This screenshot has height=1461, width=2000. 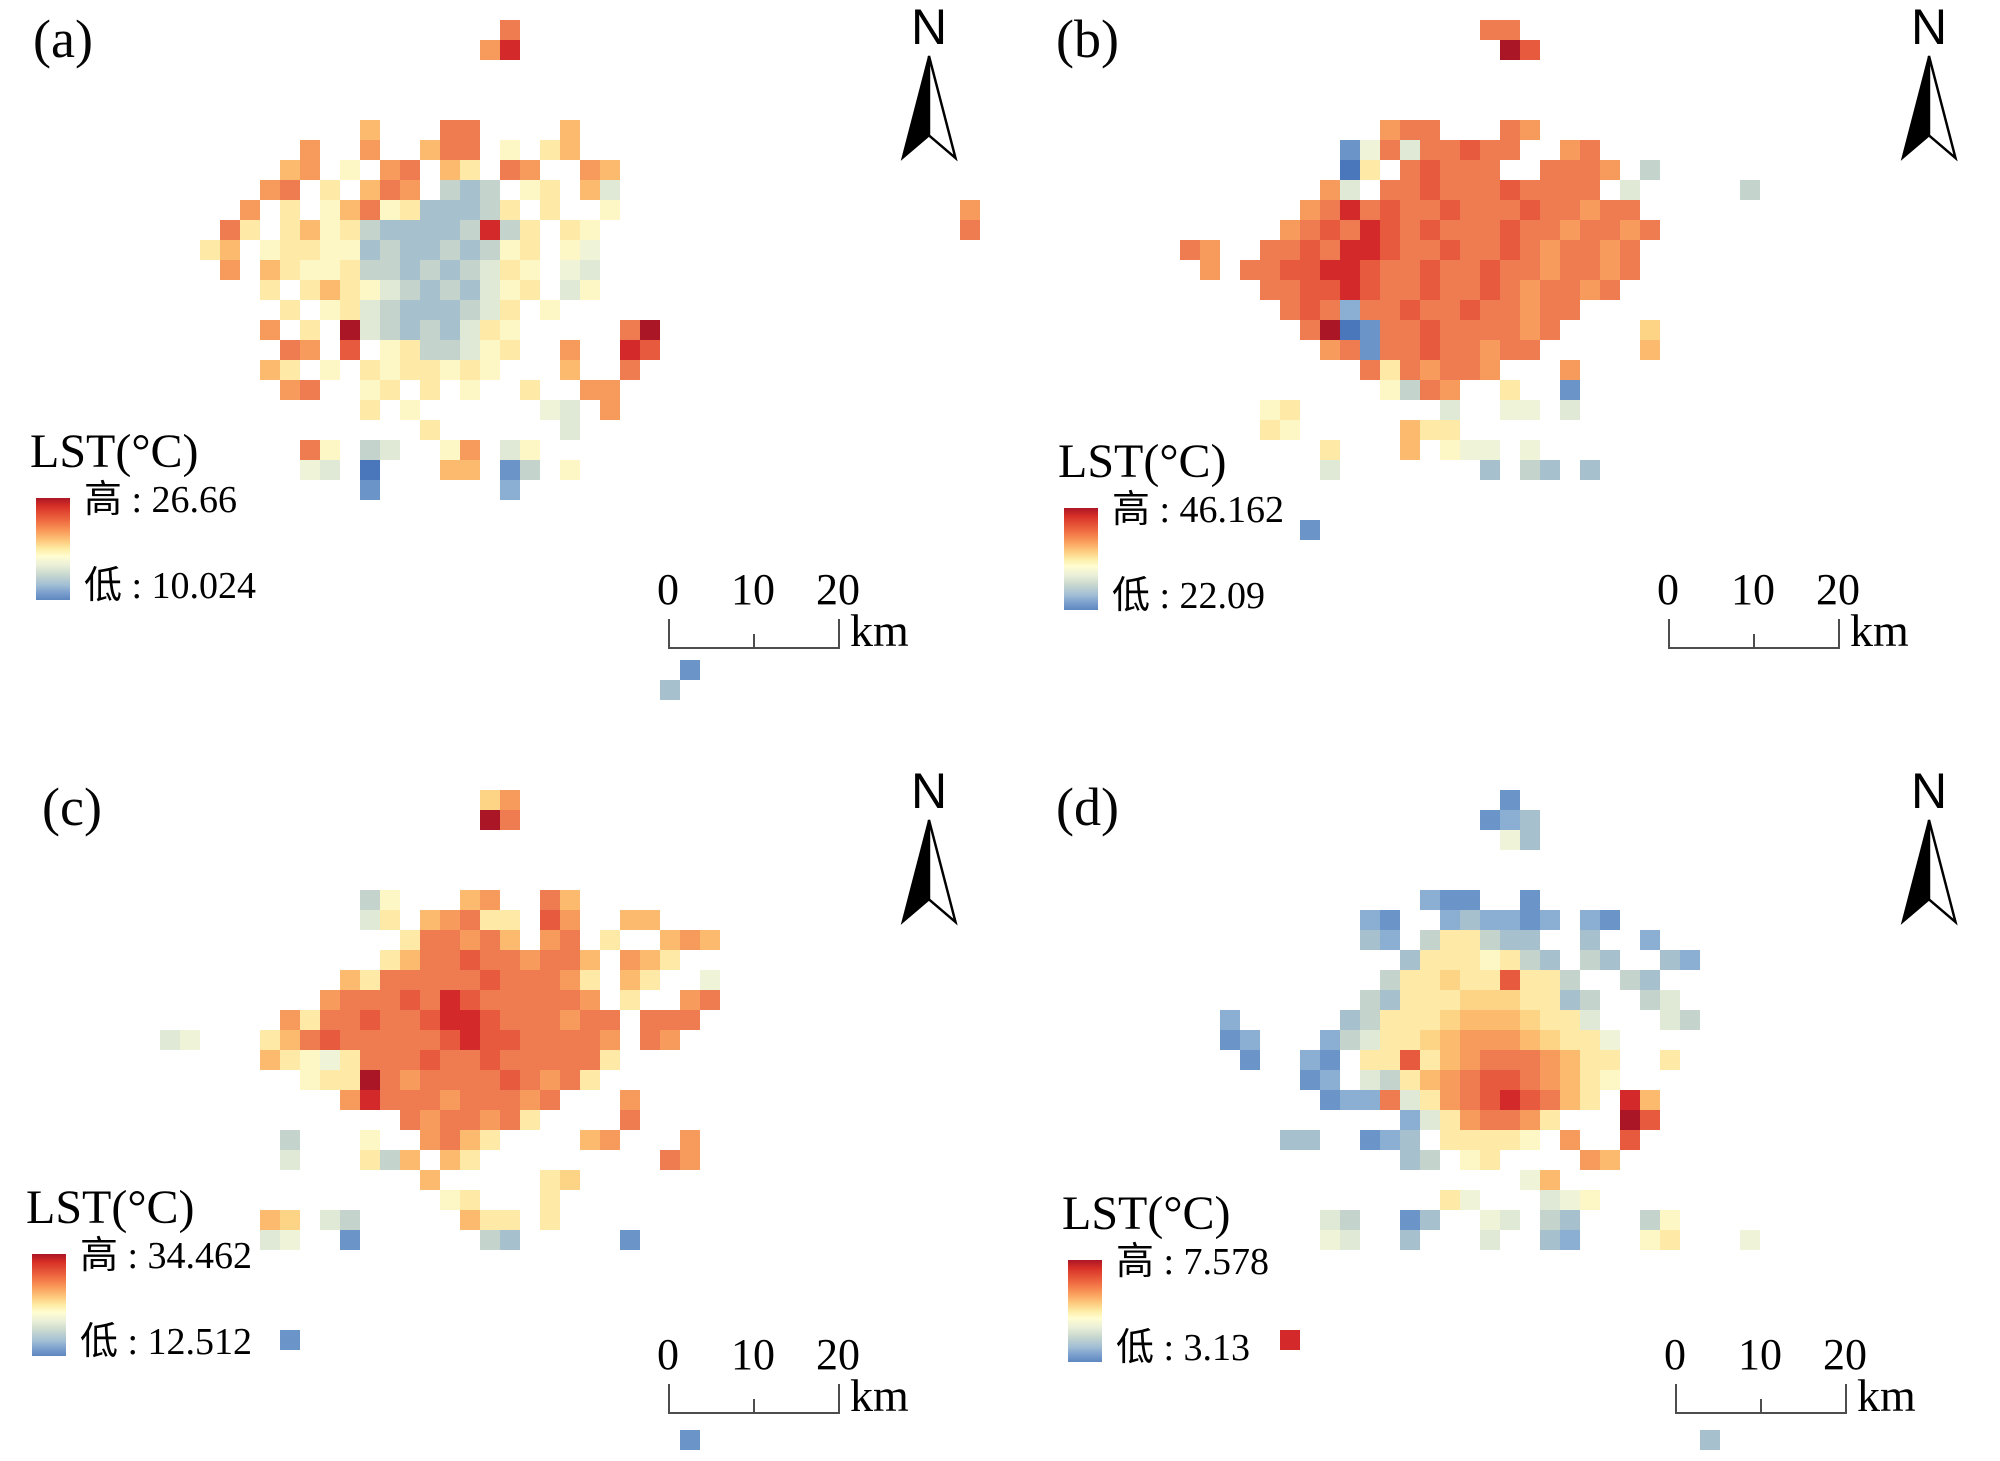 What do you see at coordinates (668, 589) in the screenshot?
I see `scalebar-tick-label: 0` at bounding box center [668, 589].